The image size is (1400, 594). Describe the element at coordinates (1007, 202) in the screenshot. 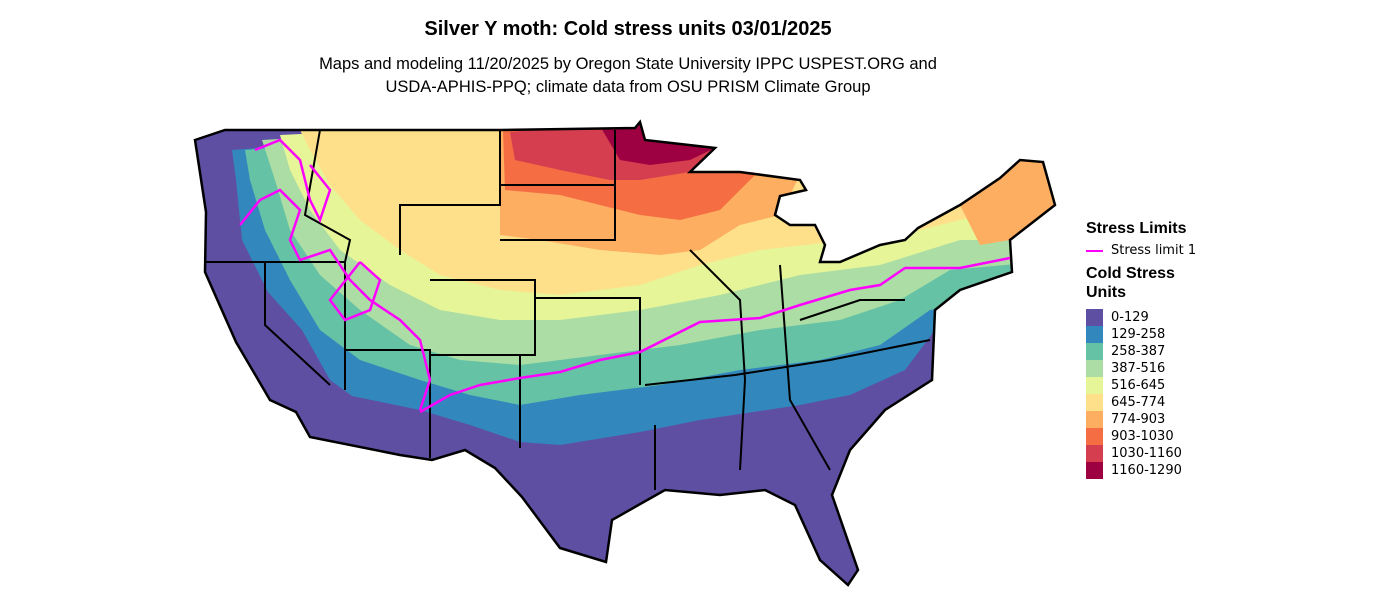

I see `zone-774-903-northeast` at that location.